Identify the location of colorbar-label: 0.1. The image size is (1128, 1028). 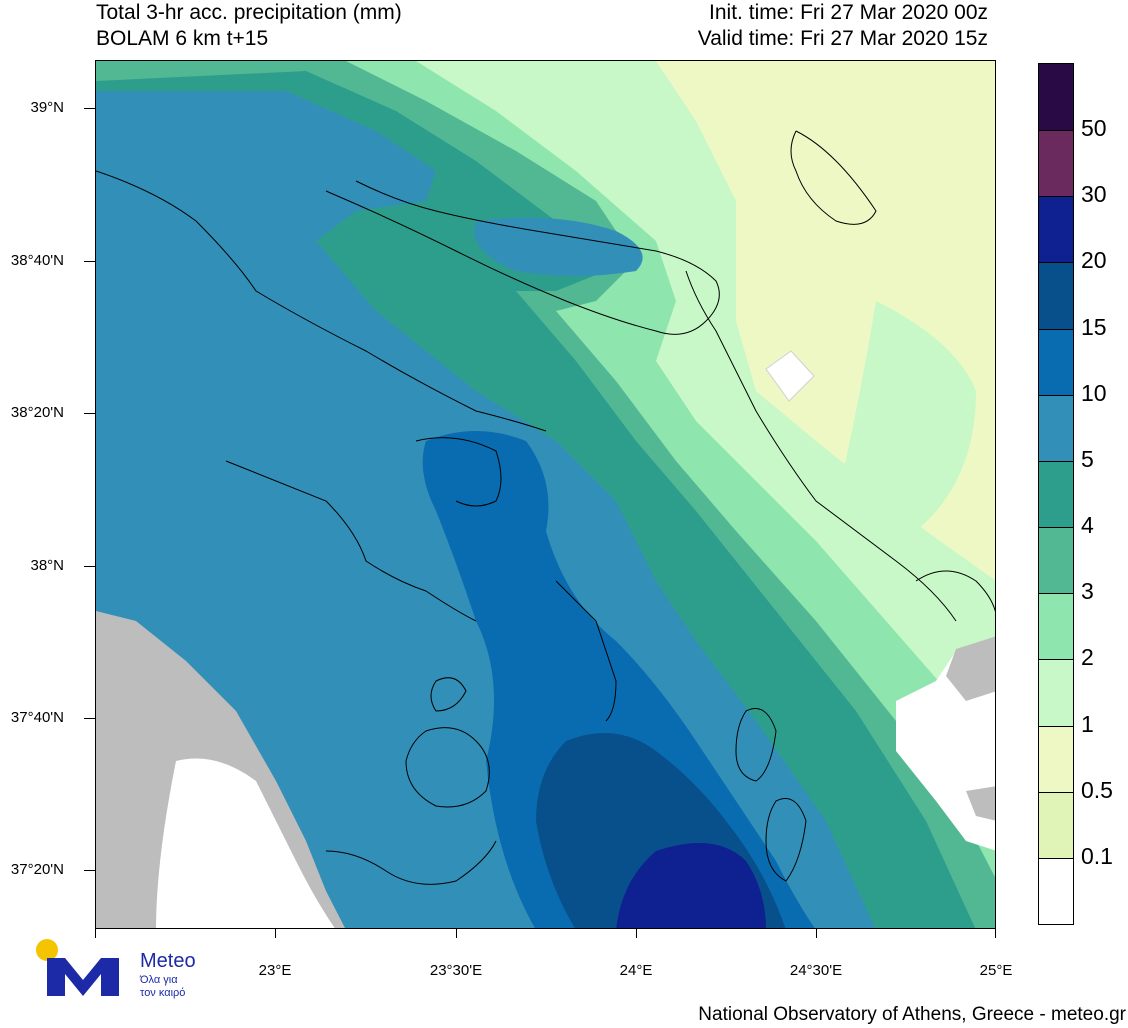
(1097, 855).